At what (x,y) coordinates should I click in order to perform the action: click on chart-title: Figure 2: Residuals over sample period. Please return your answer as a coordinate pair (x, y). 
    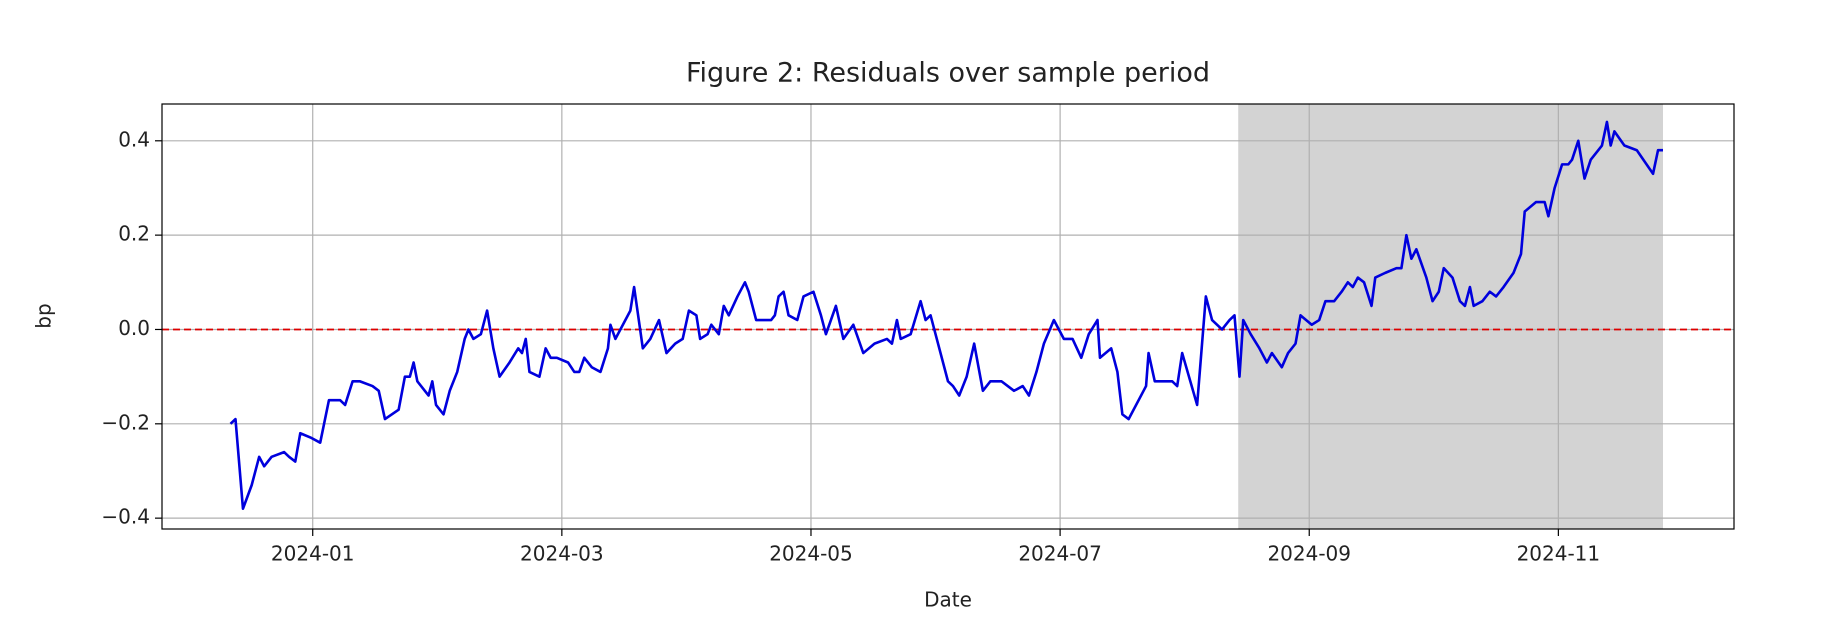
    Looking at the image, I should click on (948, 73).